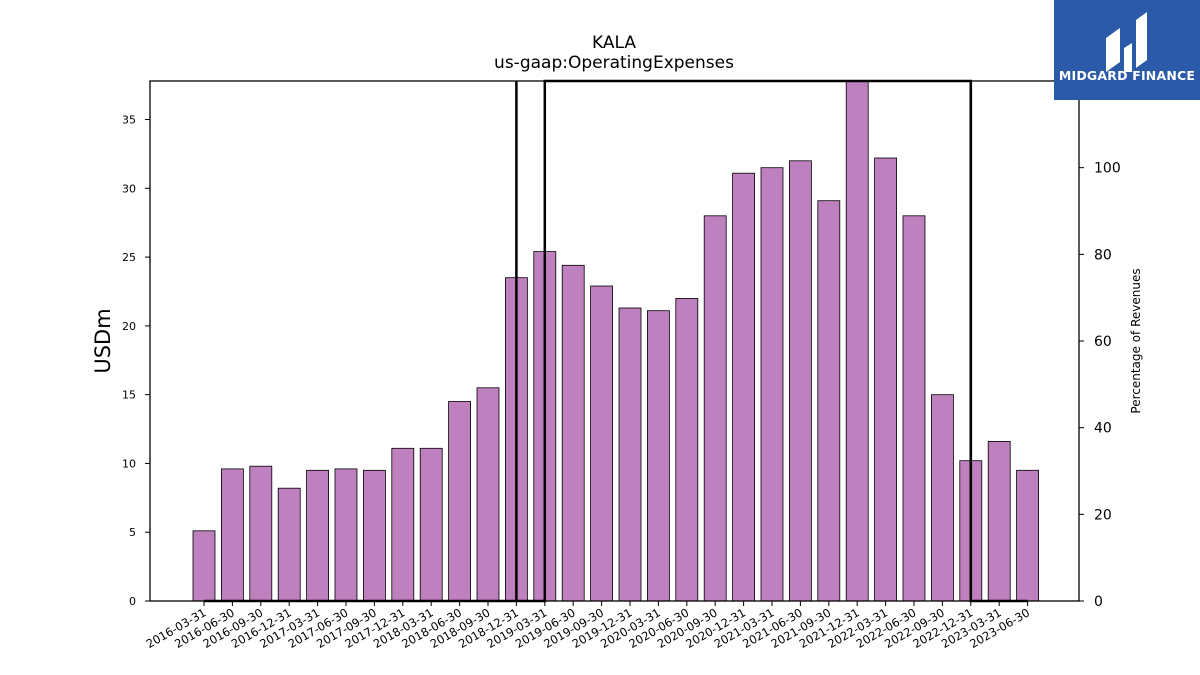 The height and width of the screenshot is (675, 1200). I want to click on y2-tick-label: 20, so click(1103, 515).